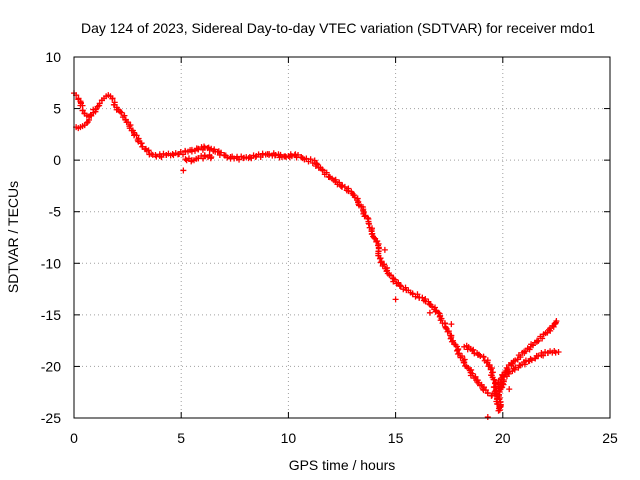 The width and height of the screenshot is (640, 480). Describe the element at coordinates (51, 418) in the screenshot. I see `y-tick-label: -25` at that location.